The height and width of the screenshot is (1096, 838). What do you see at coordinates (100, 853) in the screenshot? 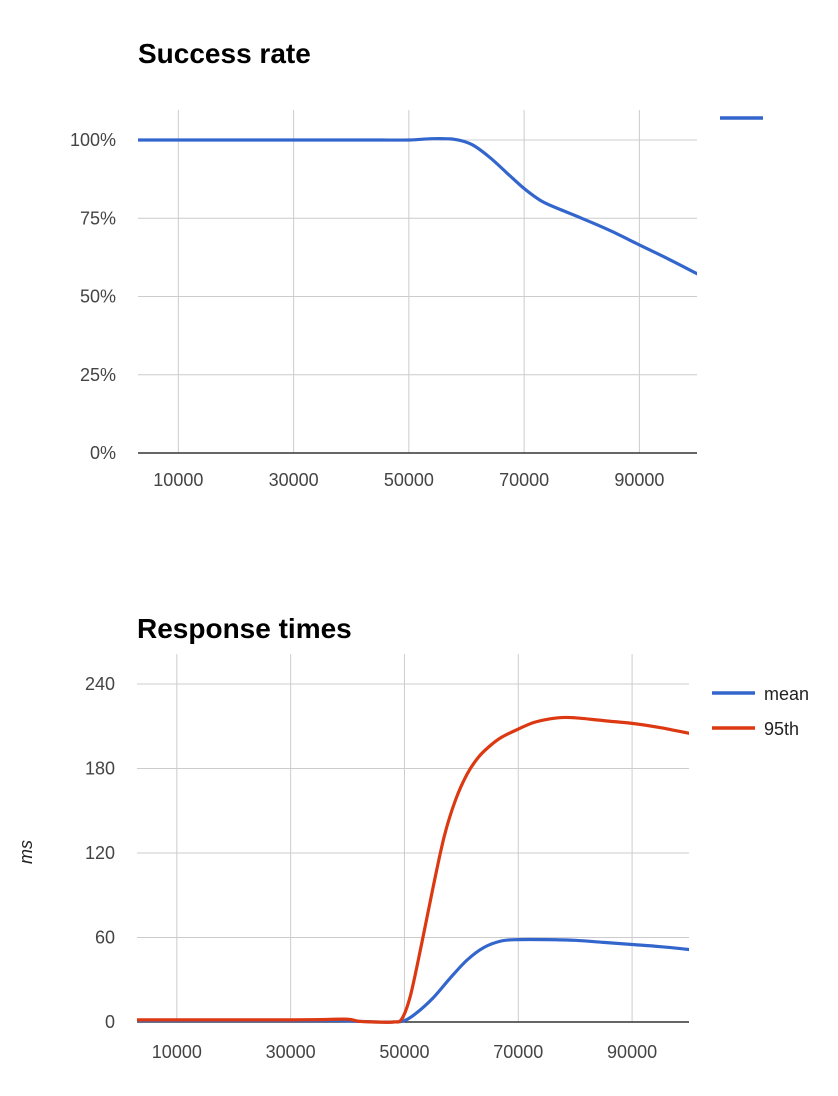
I see `y-tick-label: 120` at bounding box center [100, 853].